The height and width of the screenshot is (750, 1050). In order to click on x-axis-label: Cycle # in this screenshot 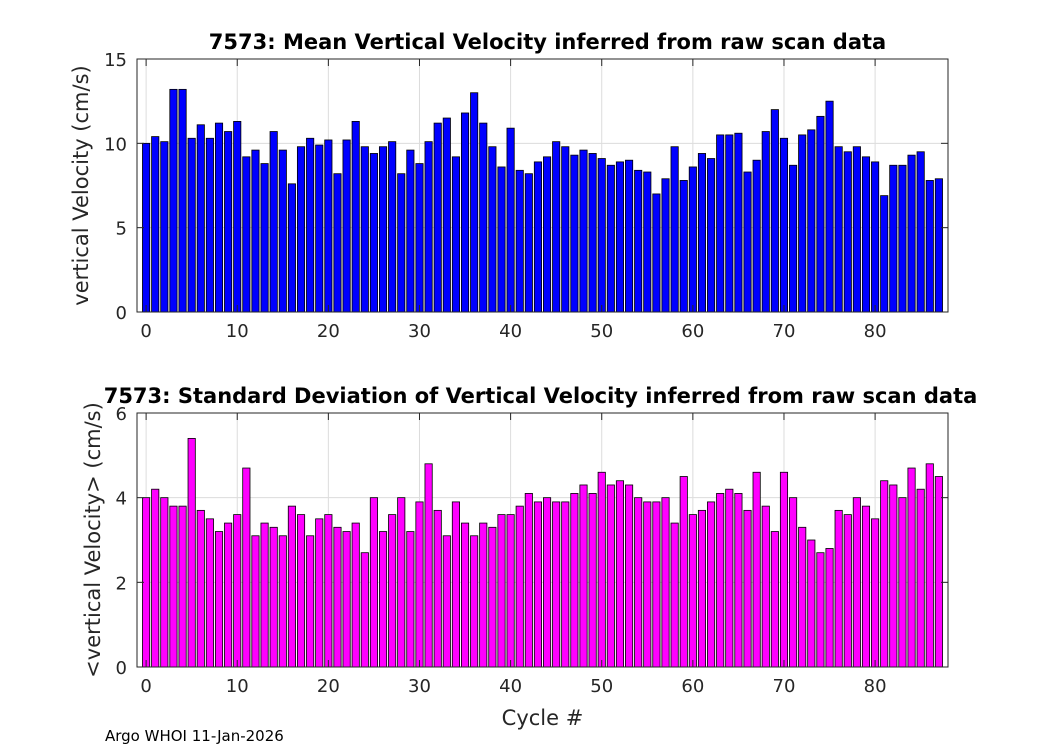, I will do `click(543, 718)`.